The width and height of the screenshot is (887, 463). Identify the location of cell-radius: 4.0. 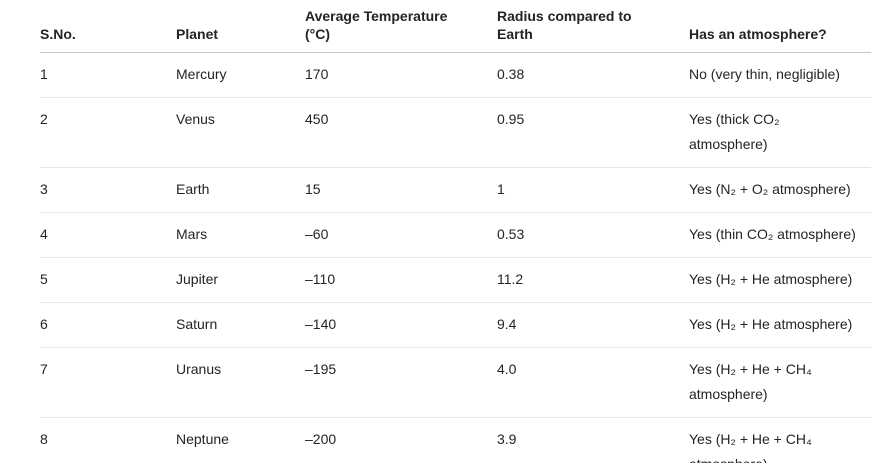
(593, 382).